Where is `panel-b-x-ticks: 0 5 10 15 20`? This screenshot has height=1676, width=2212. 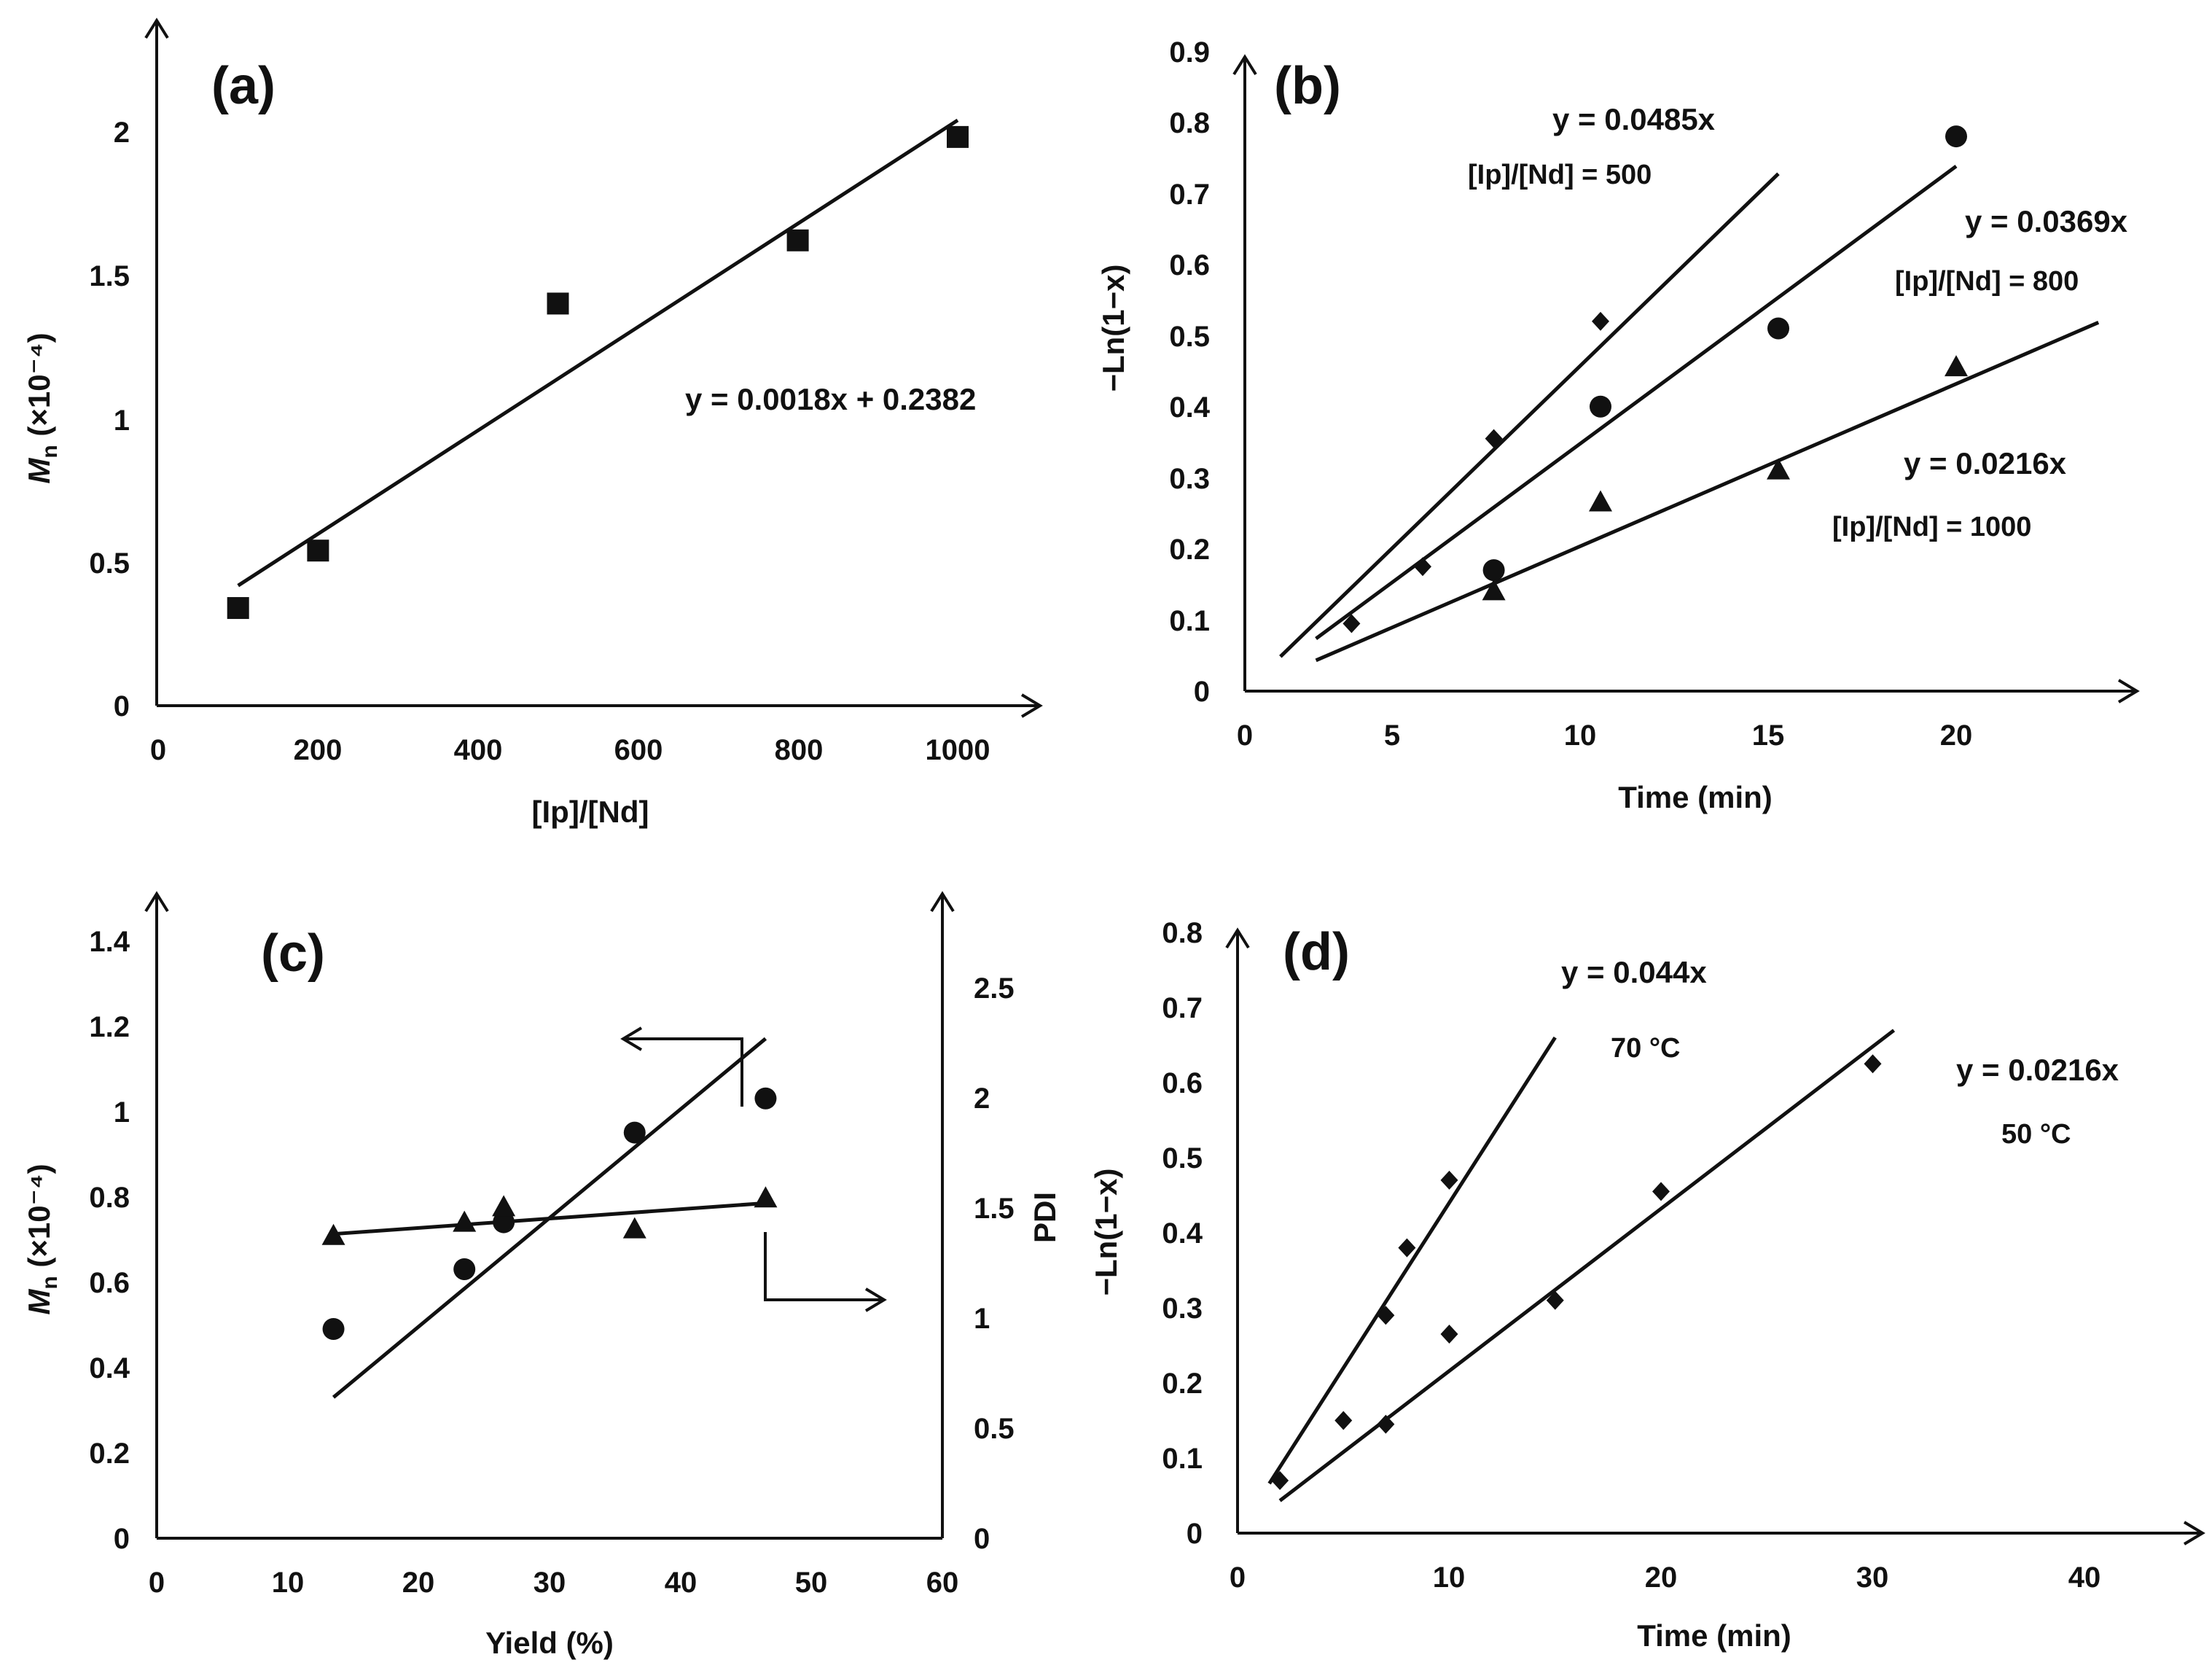 panel-b-x-ticks: 0 5 10 15 20 is located at coordinates (1604, 736).